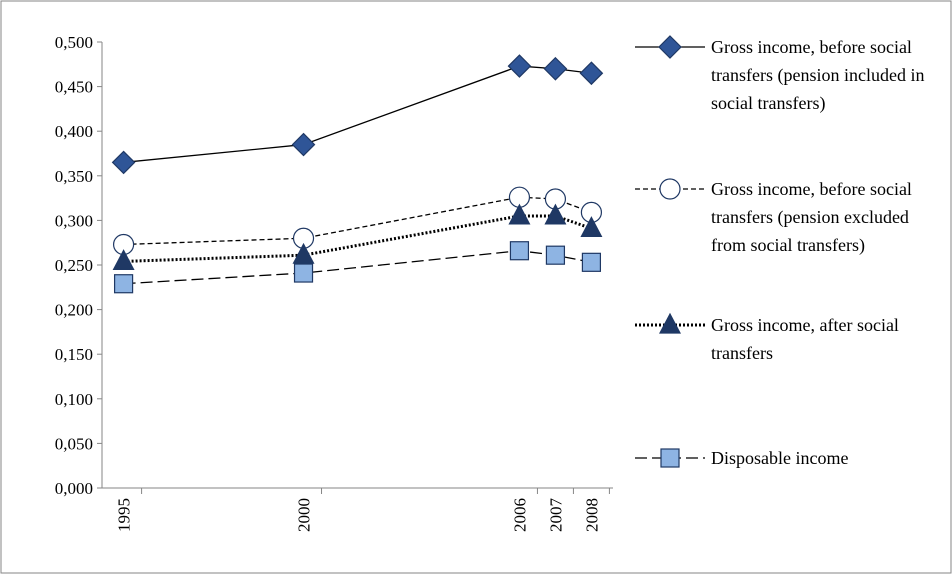 This screenshot has height=574, width=952. Describe the element at coordinates (74, 265) in the screenshot. I see `y-tick-label: 0,250` at that location.